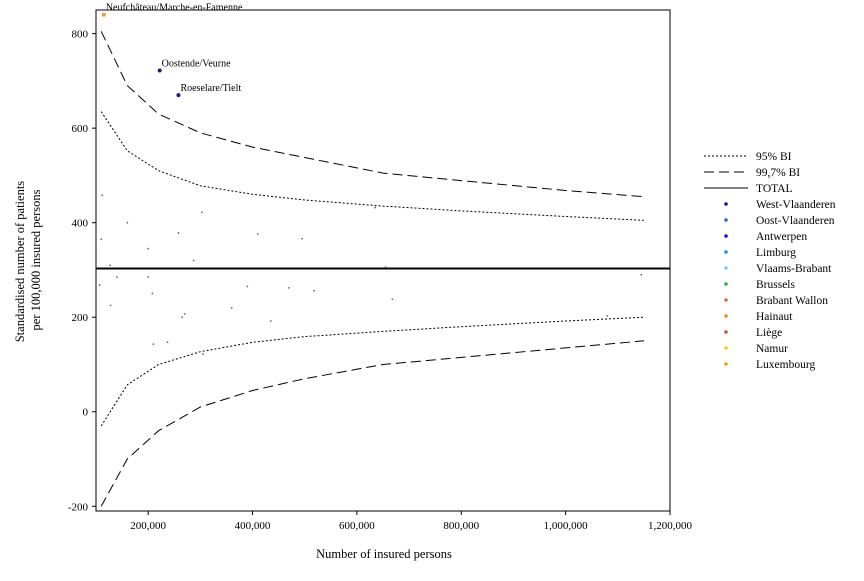 This screenshot has height=581, width=864. I want to click on labeled-point-label: Roeselare/Tielt, so click(210, 88).